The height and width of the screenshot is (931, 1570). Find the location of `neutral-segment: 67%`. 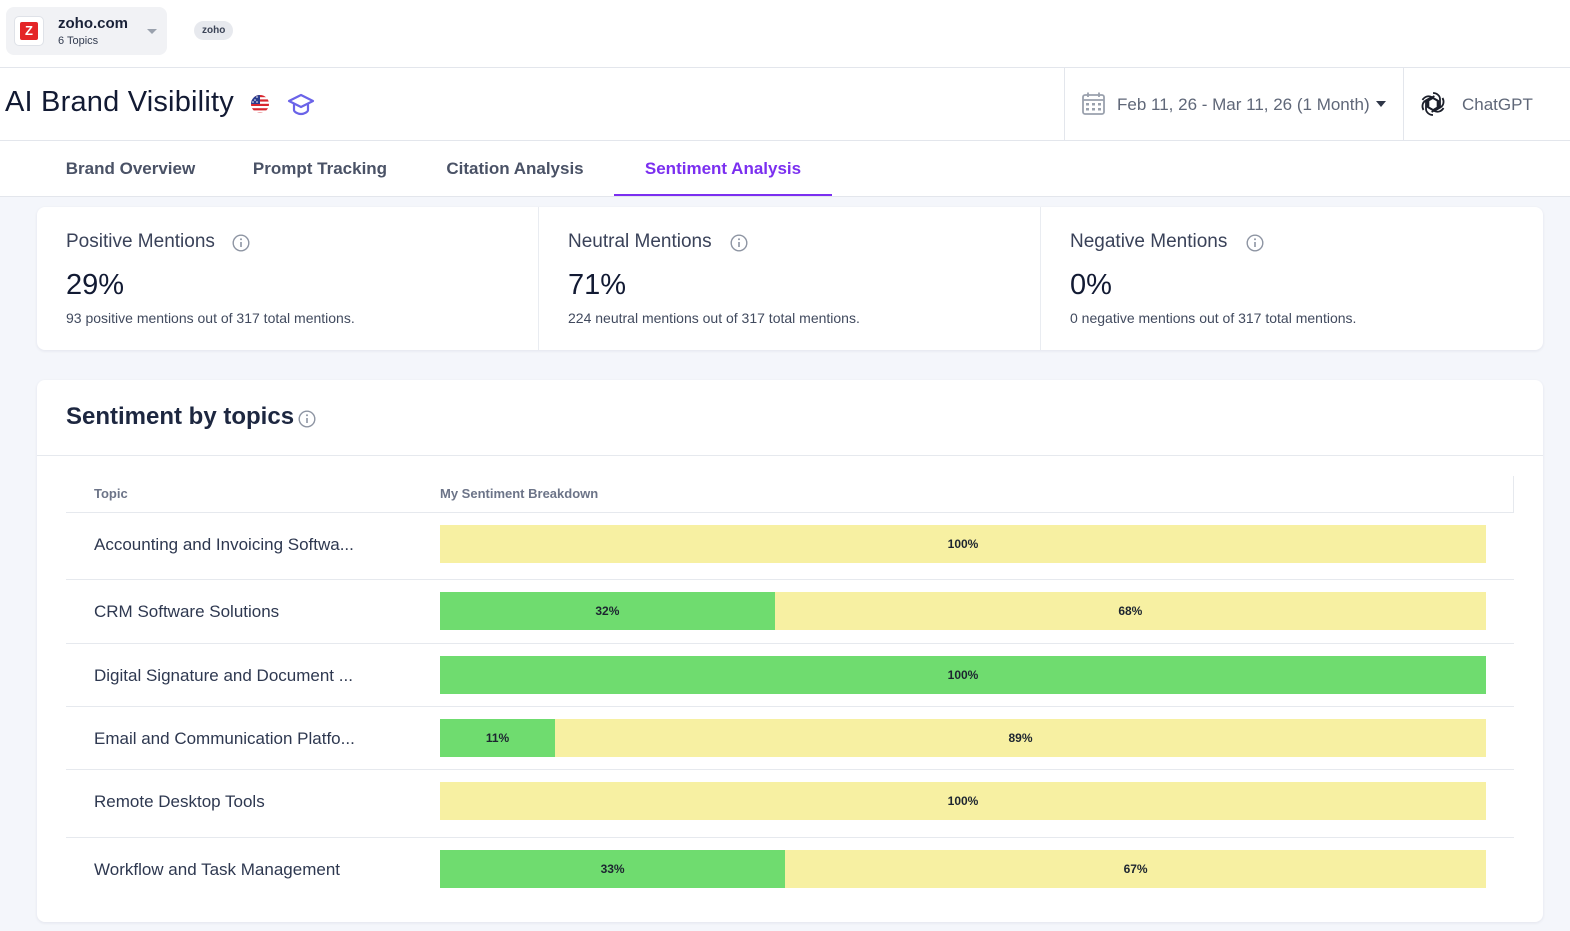

neutral-segment: 67% is located at coordinates (1135, 869).